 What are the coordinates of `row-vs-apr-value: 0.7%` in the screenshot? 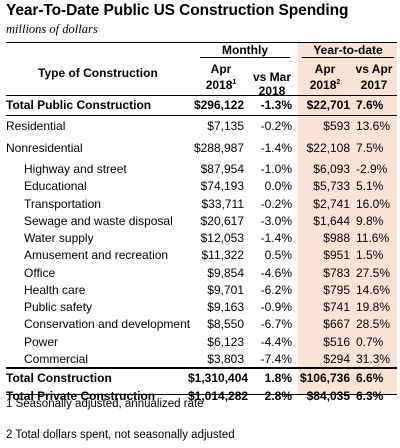 It's located at (370, 342).